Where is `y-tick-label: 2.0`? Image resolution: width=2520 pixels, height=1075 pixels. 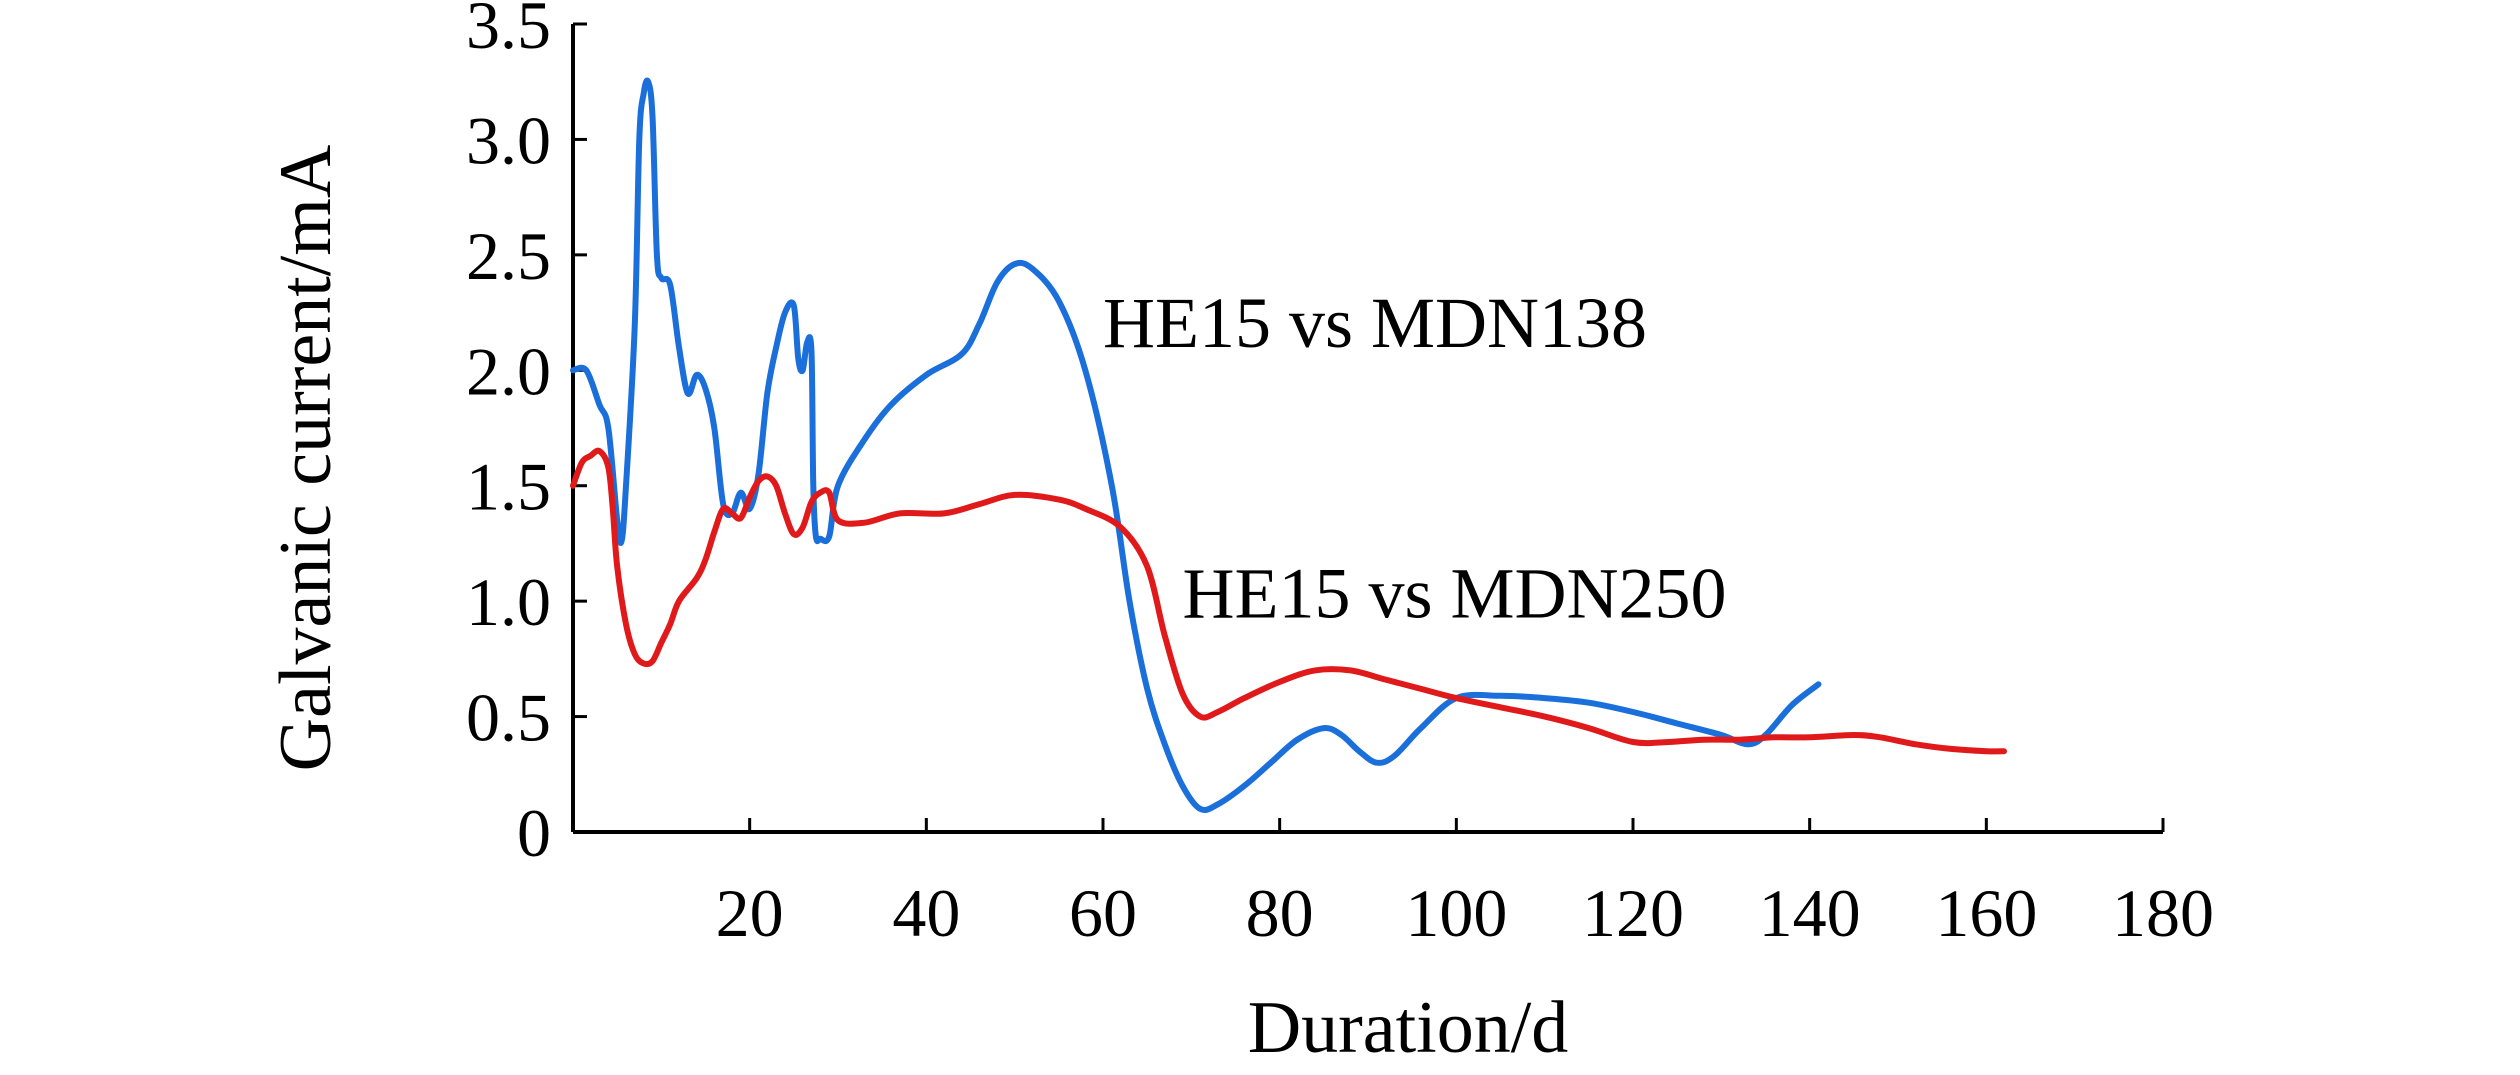 y-tick-label: 2.0 is located at coordinates (508, 371).